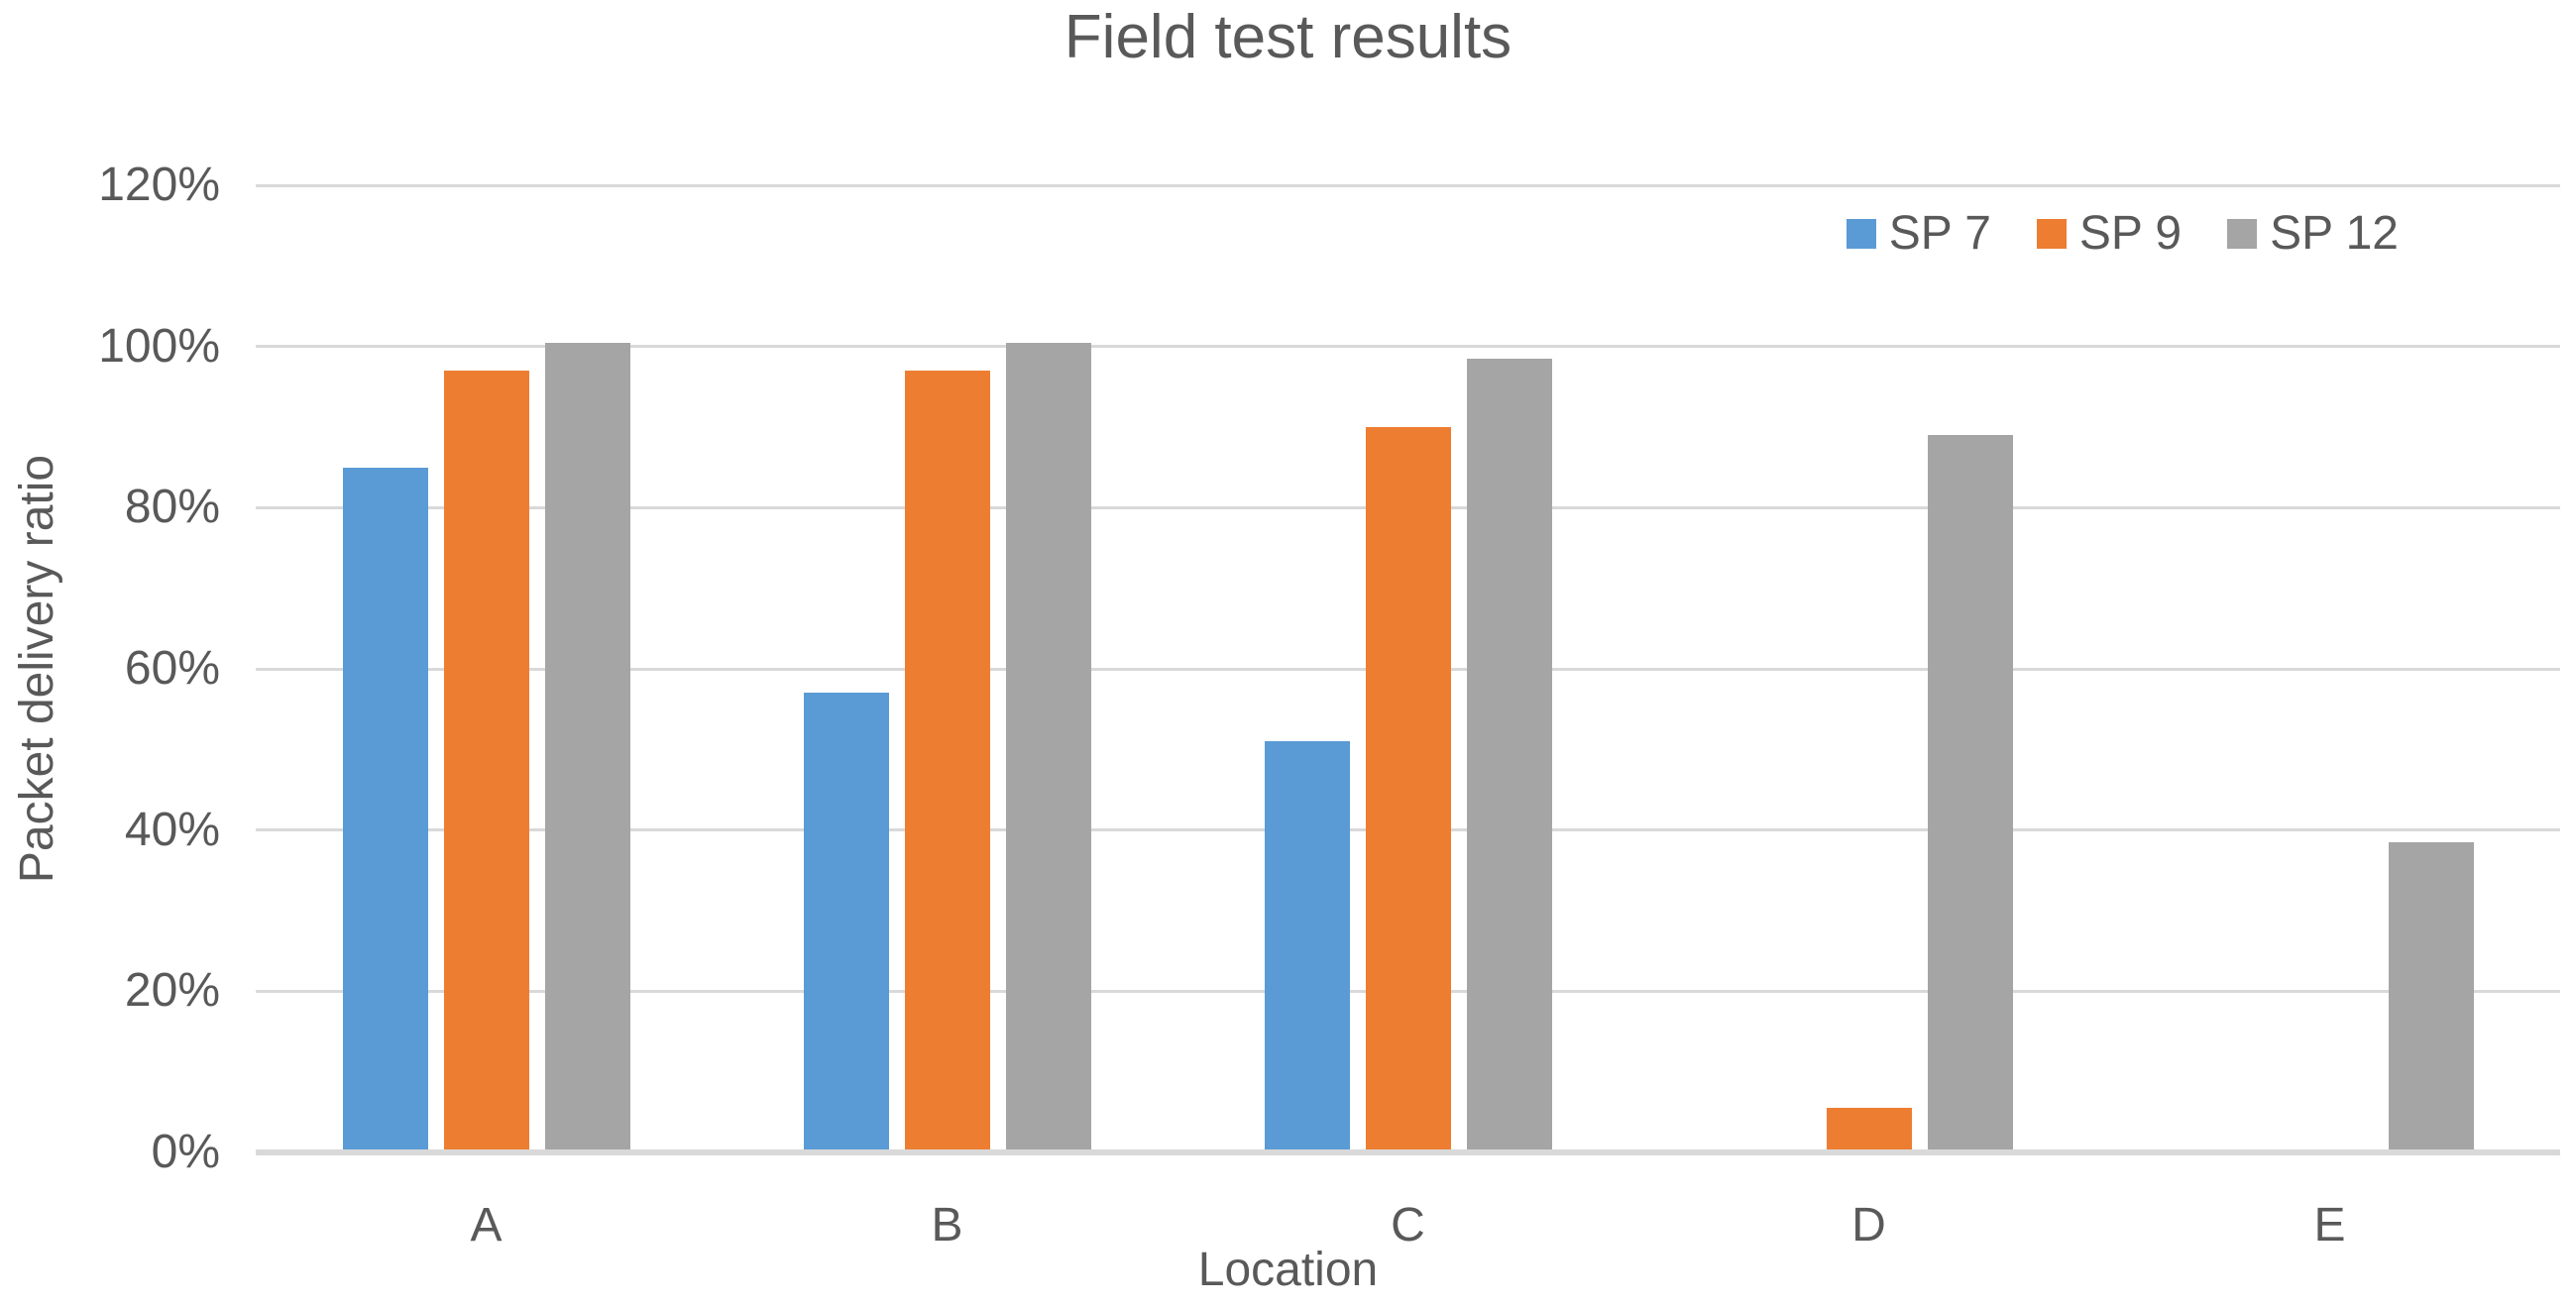 This screenshot has width=2576, height=1307. What do you see at coordinates (2051, 234) in the screenshot?
I see `legend-swatch-icon-sp9` at bounding box center [2051, 234].